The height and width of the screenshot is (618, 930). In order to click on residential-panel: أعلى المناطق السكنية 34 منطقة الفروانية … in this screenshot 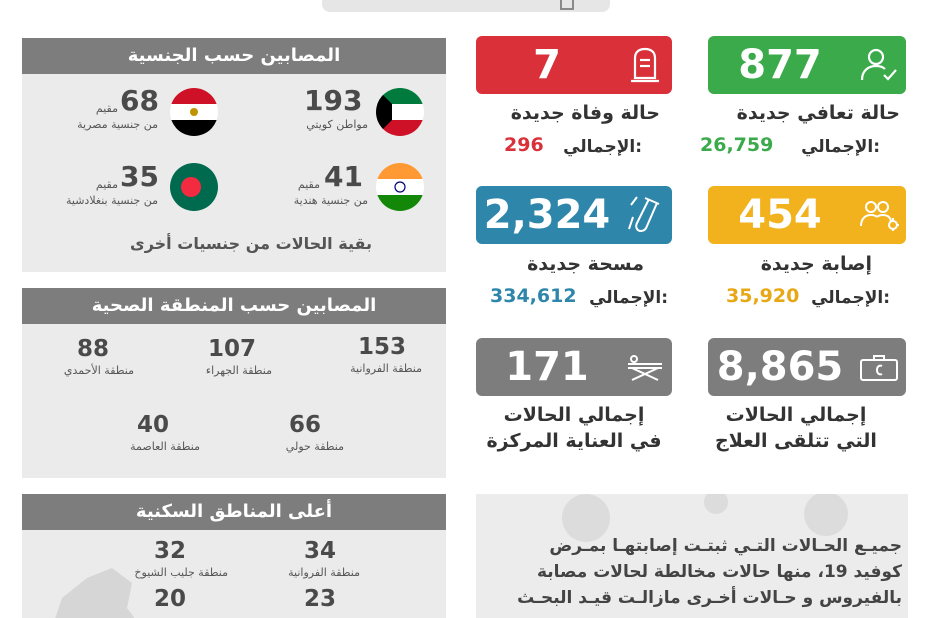, I will do `click(234, 556)`.